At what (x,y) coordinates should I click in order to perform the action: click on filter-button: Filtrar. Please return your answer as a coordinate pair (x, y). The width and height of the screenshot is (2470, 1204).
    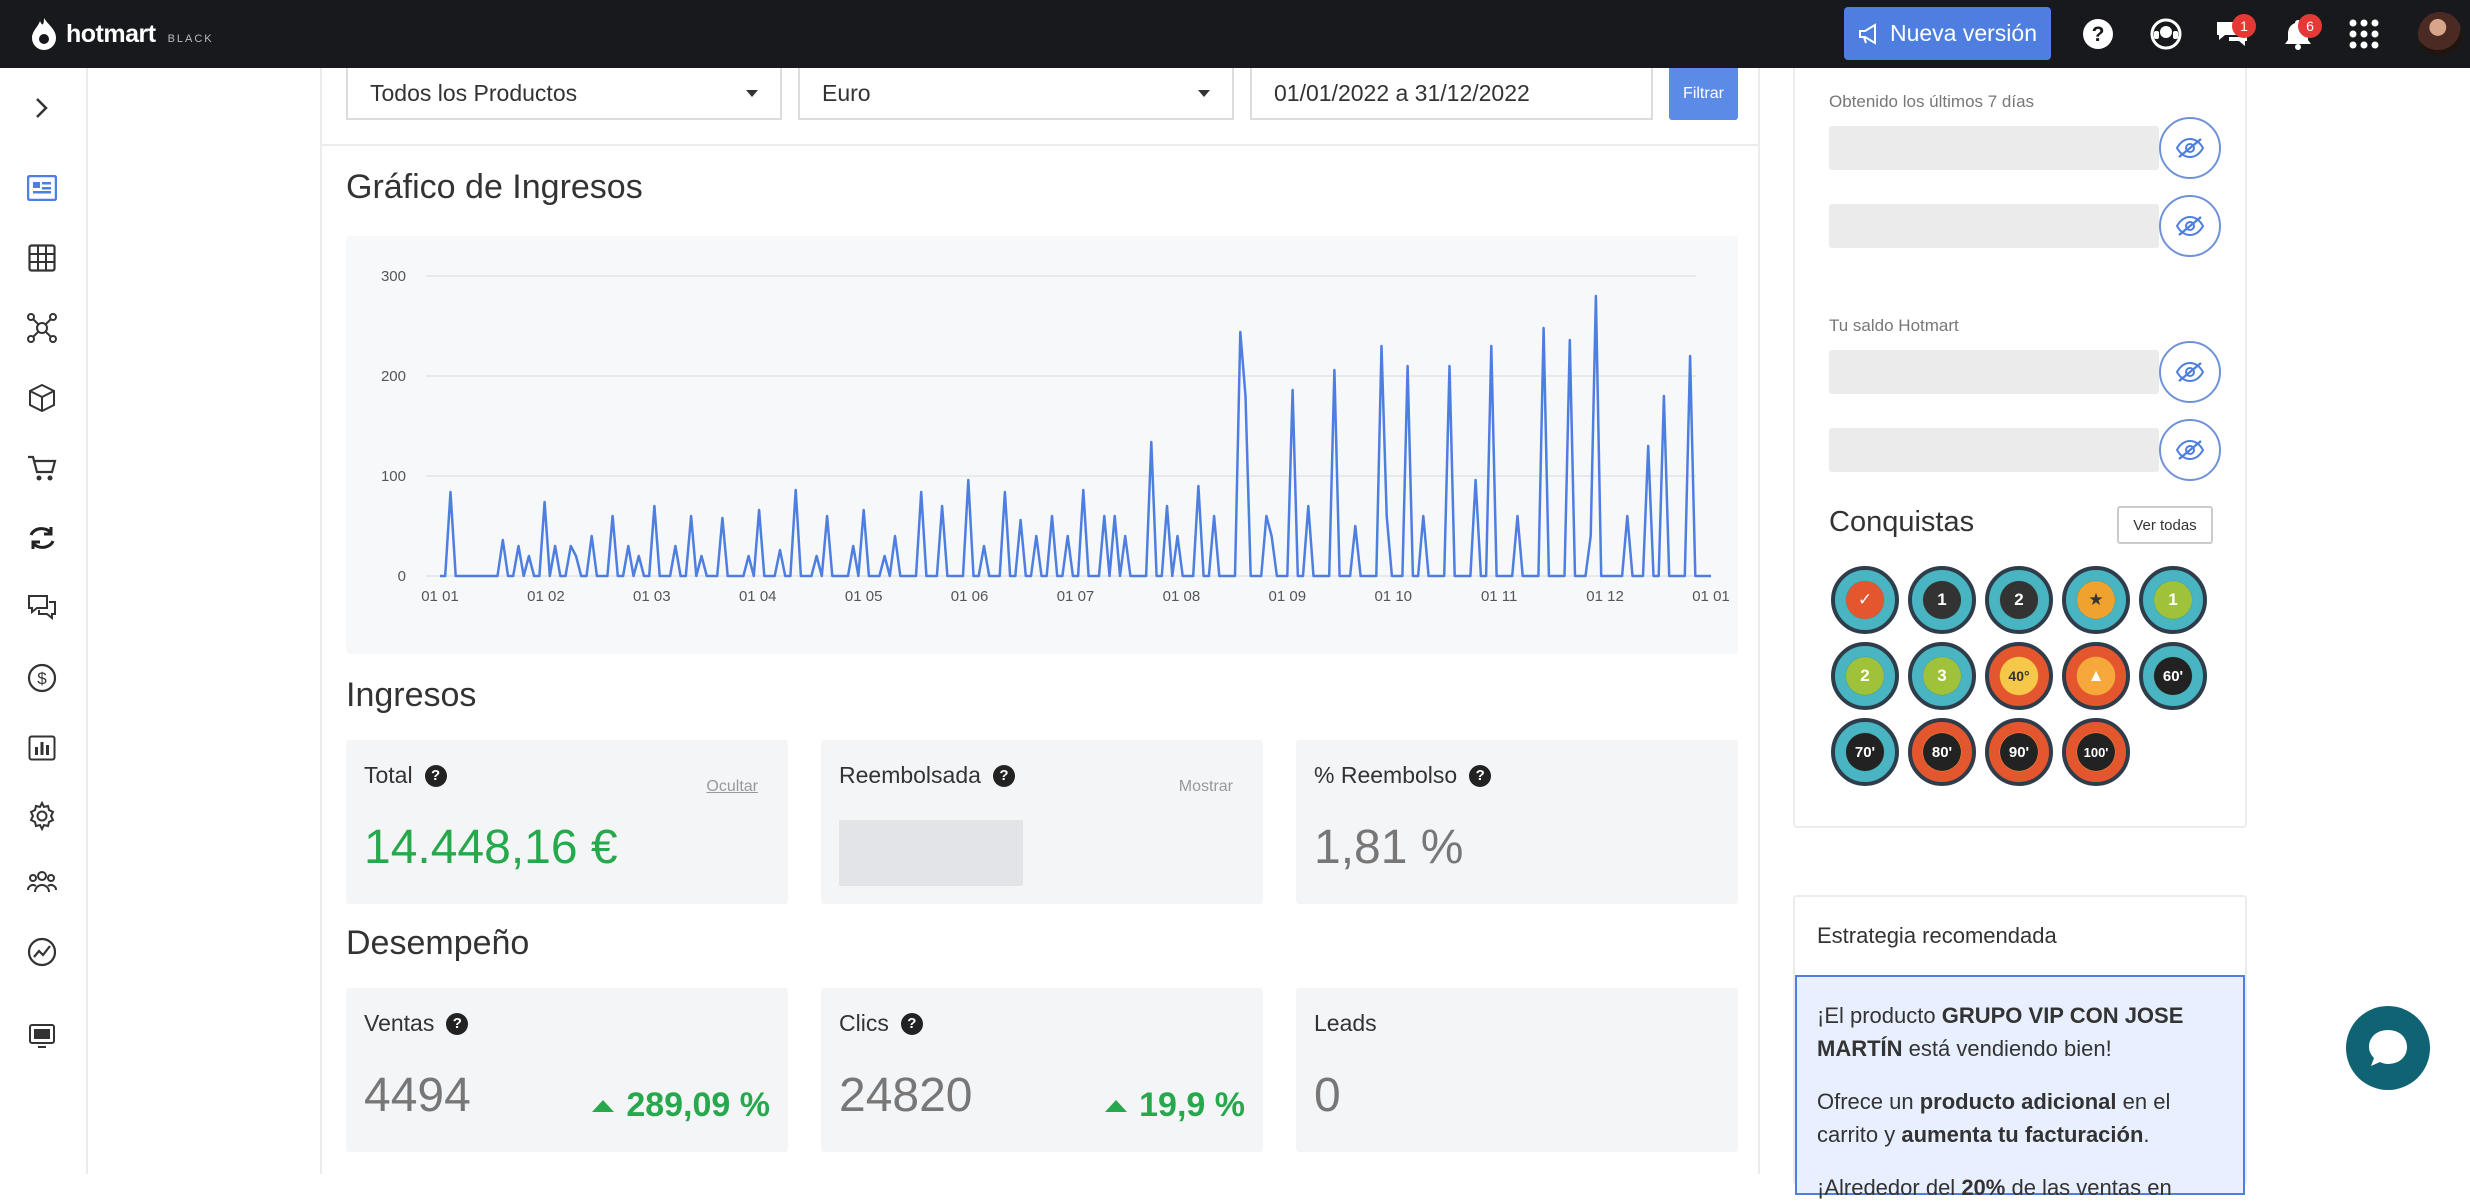
    Looking at the image, I should click on (1703, 94).